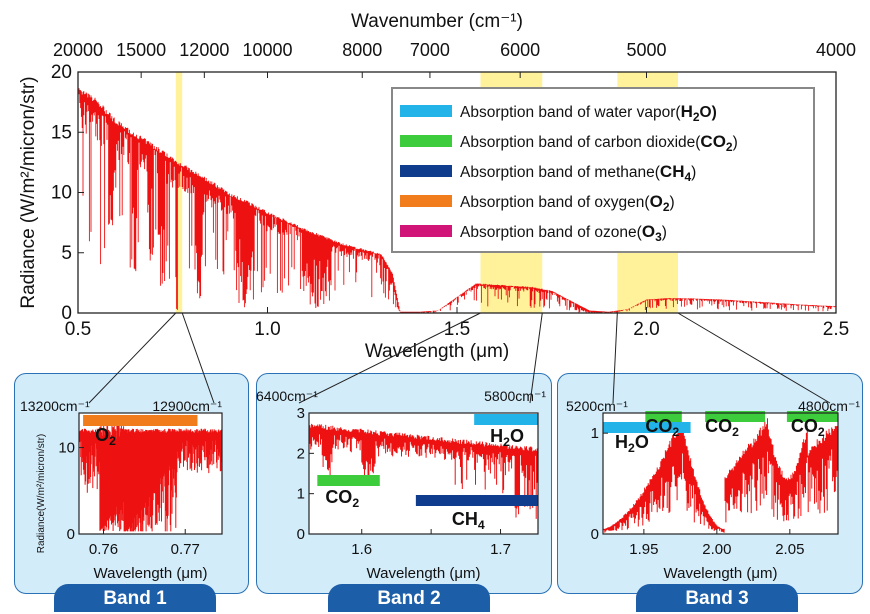  What do you see at coordinates (132, 358) in the screenshot?
I see `band1-callout-left` at bounding box center [132, 358].